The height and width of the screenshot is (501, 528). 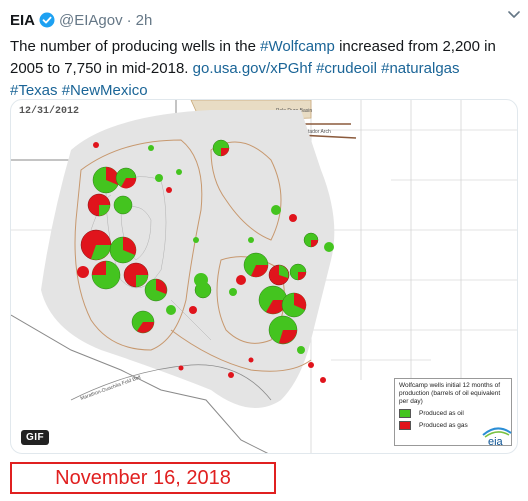 I want to click on rio-grande-border, so click(x=140, y=383).